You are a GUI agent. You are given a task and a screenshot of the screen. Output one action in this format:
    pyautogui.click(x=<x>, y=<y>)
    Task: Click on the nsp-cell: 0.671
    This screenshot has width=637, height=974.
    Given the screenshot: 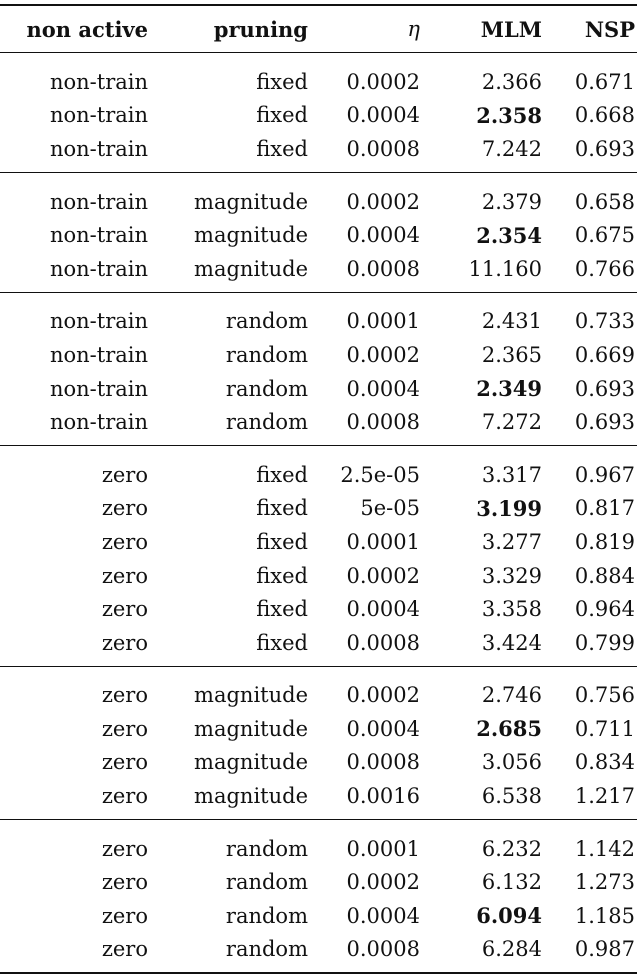 What is the action you would take?
    pyautogui.click(x=604, y=81)
    